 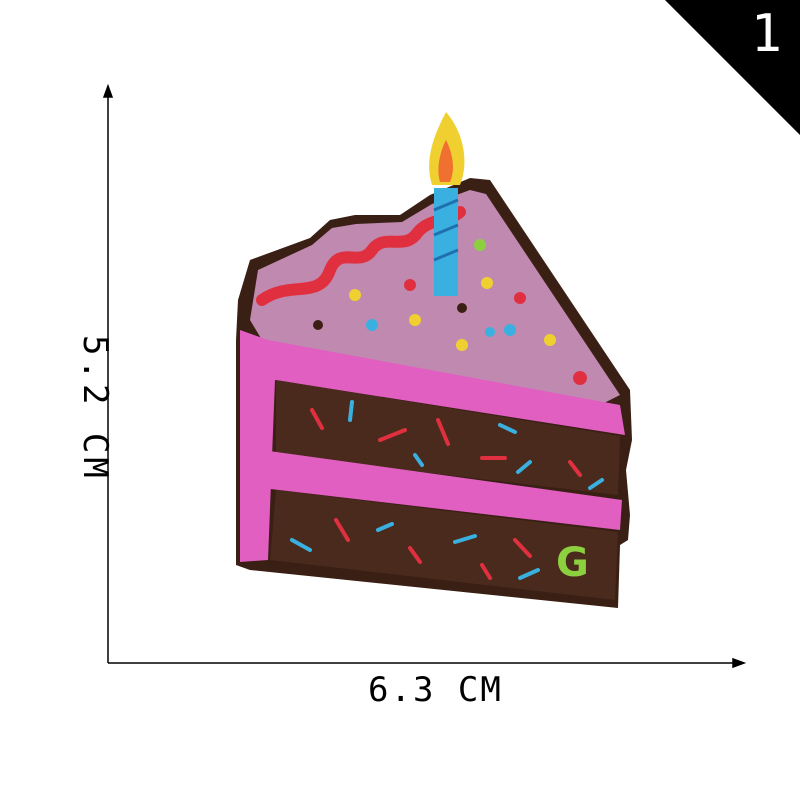 I want to click on badge-number: 1, so click(x=766, y=34).